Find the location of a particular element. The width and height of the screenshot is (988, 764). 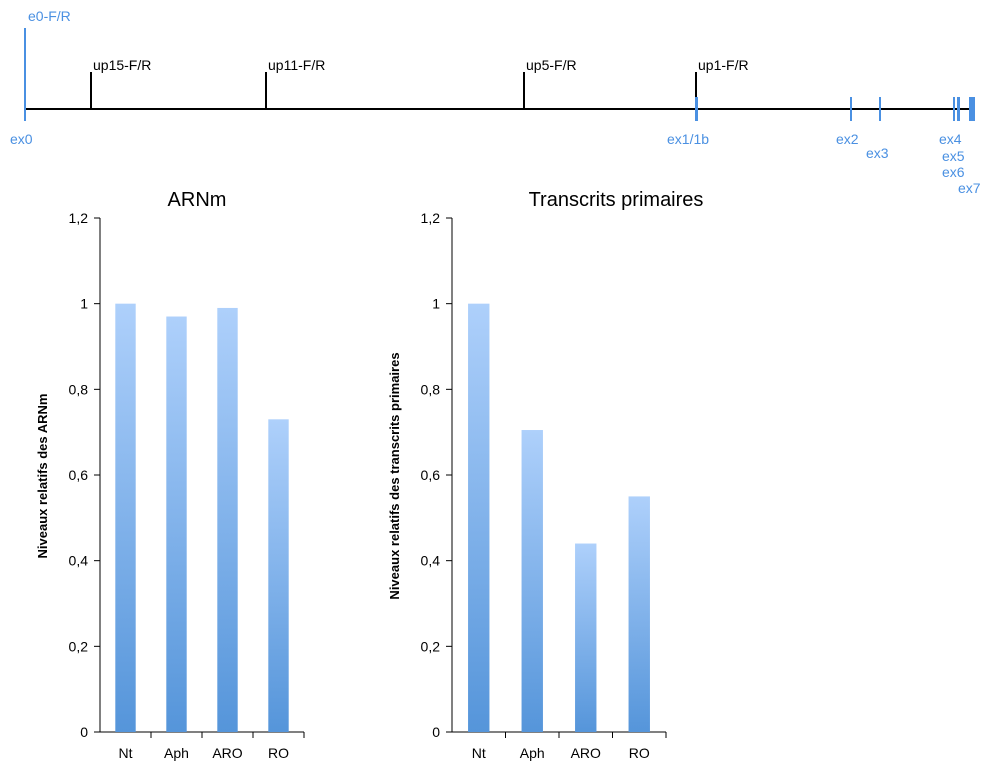

e0-primer-label: e0-F/R is located at coordinates (49, 16).